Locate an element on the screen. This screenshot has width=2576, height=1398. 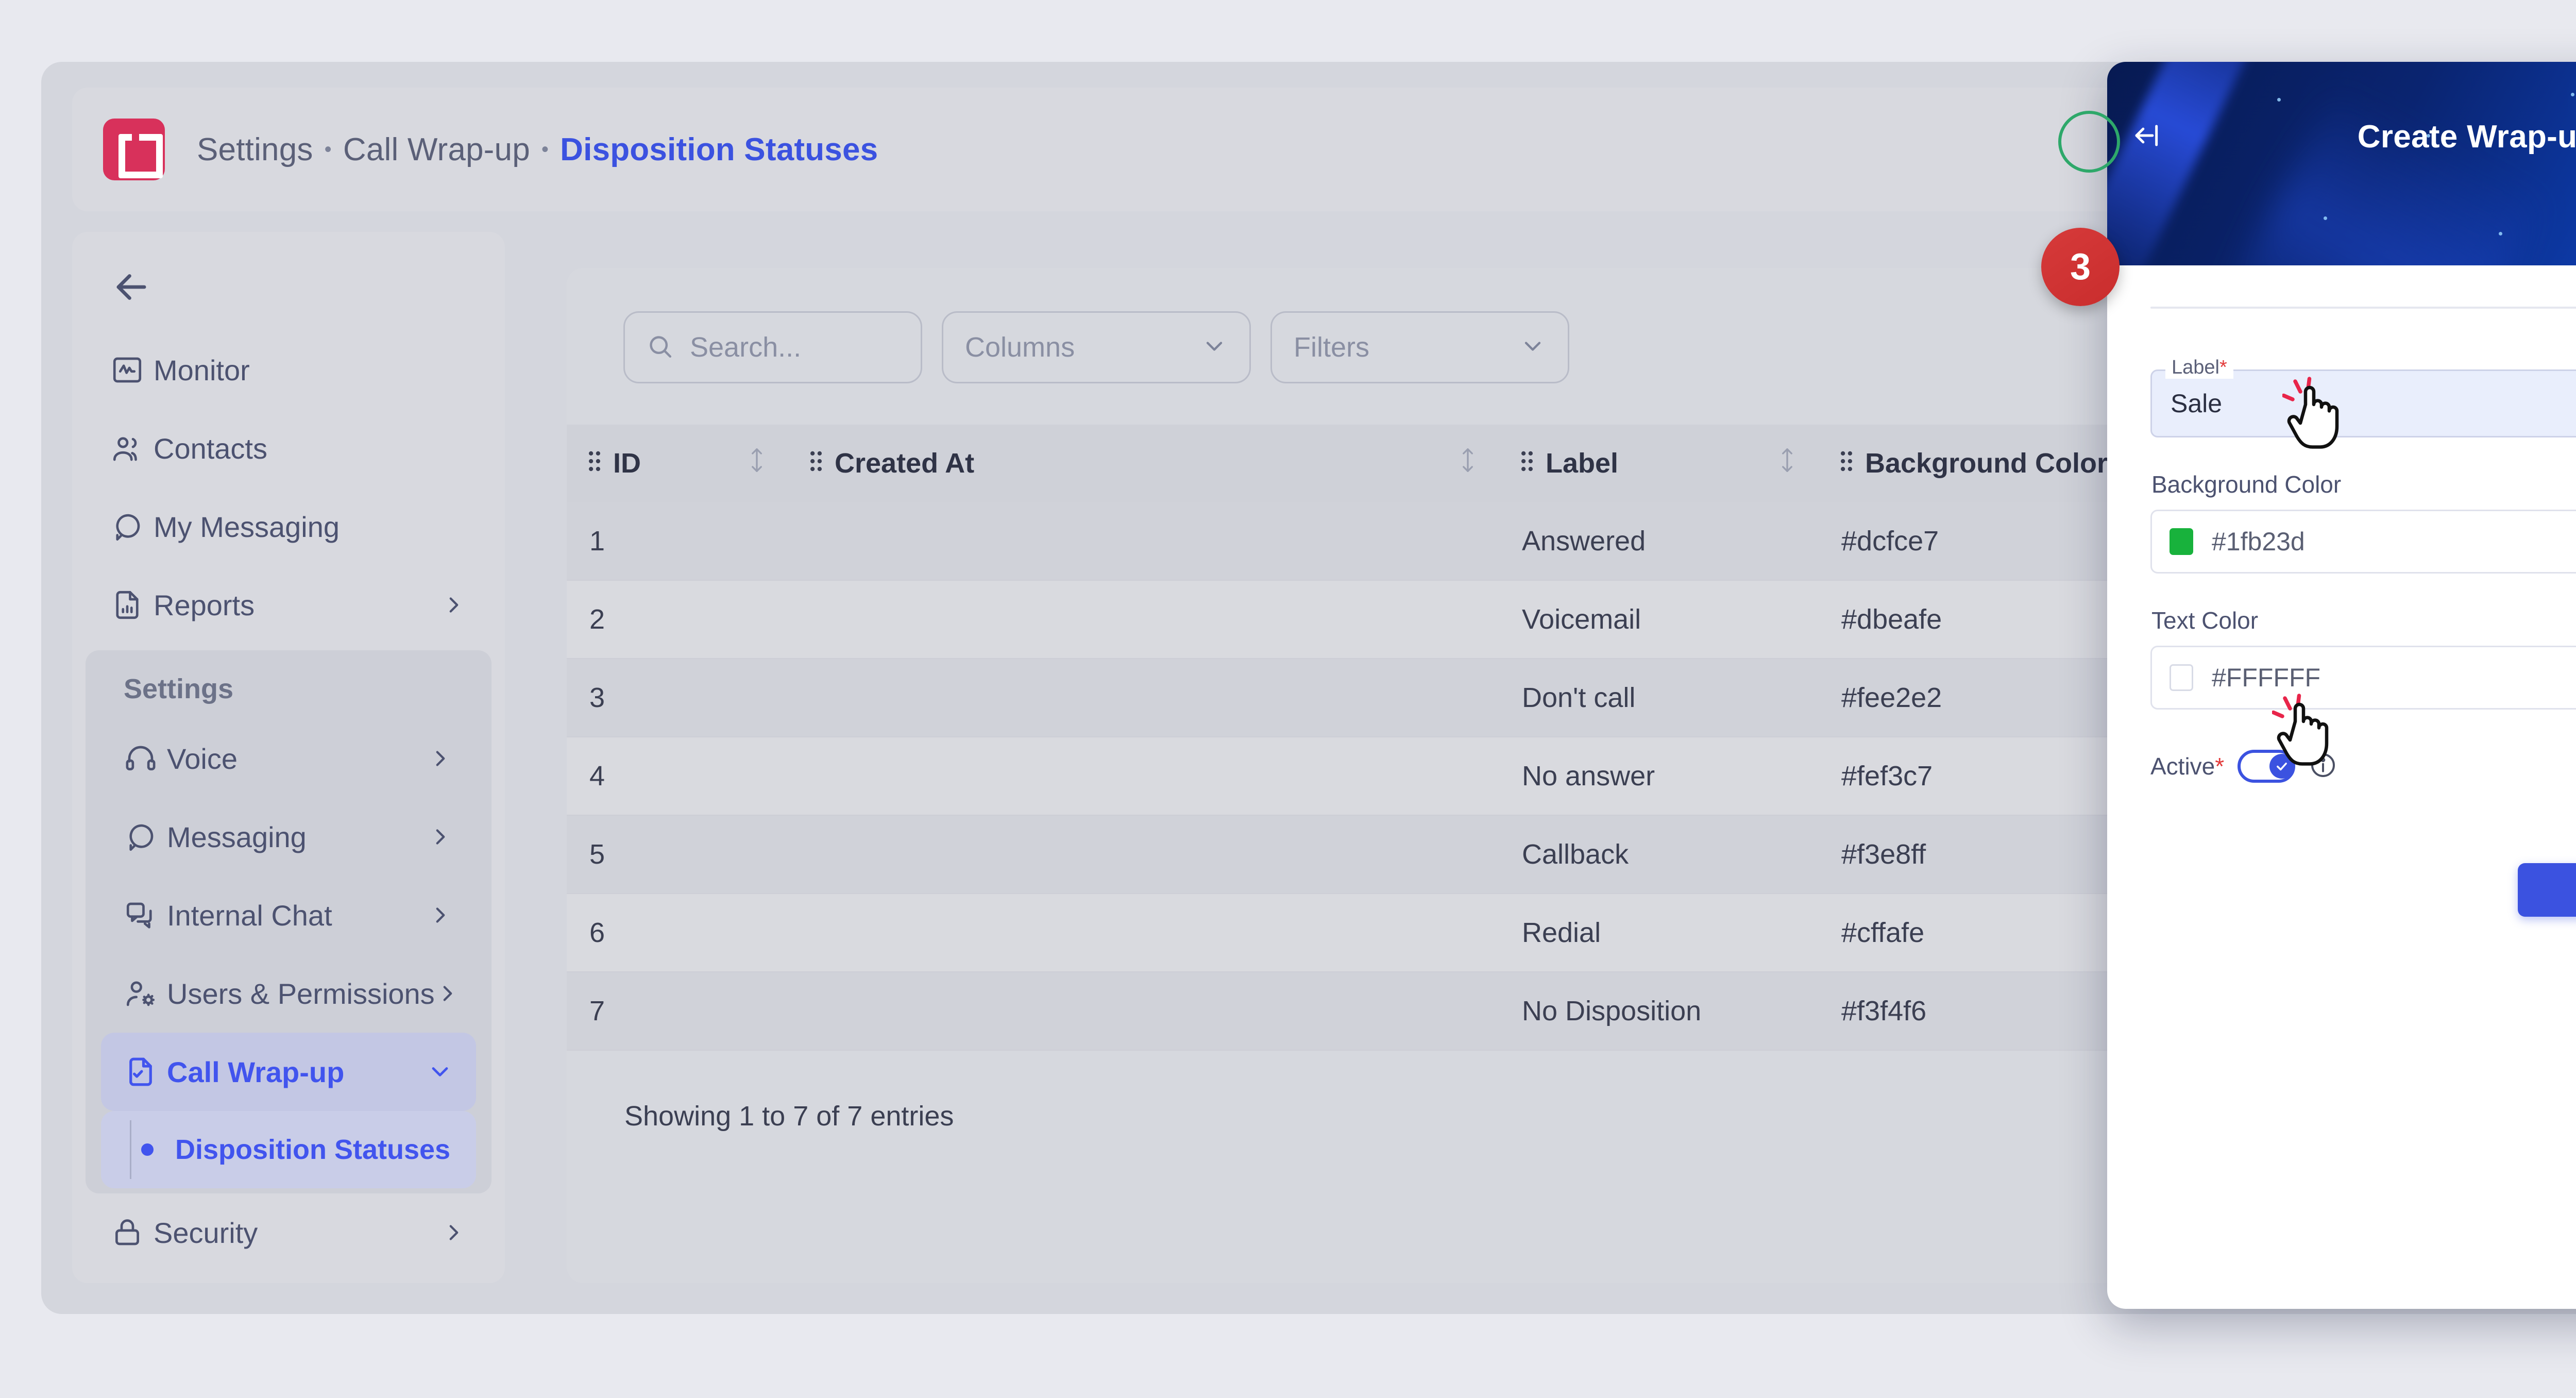
active-label: Active* is located at coordinates (2187, 767).